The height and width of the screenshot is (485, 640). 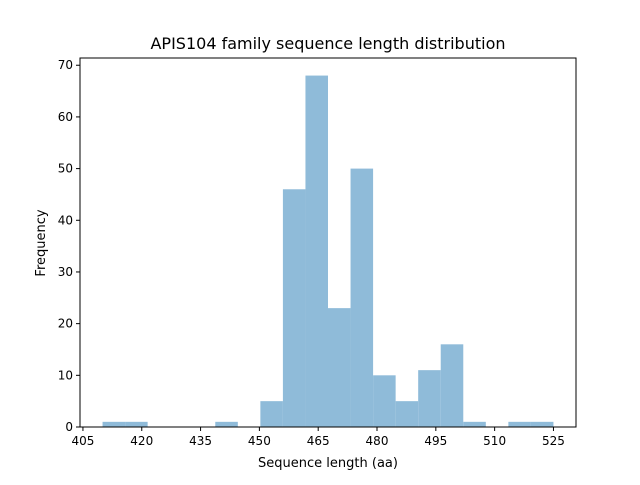 What do you see at coordinates (65, 220) in the screenshot?
I see `y-tick-label: 40` at bounding box center [65, 220].